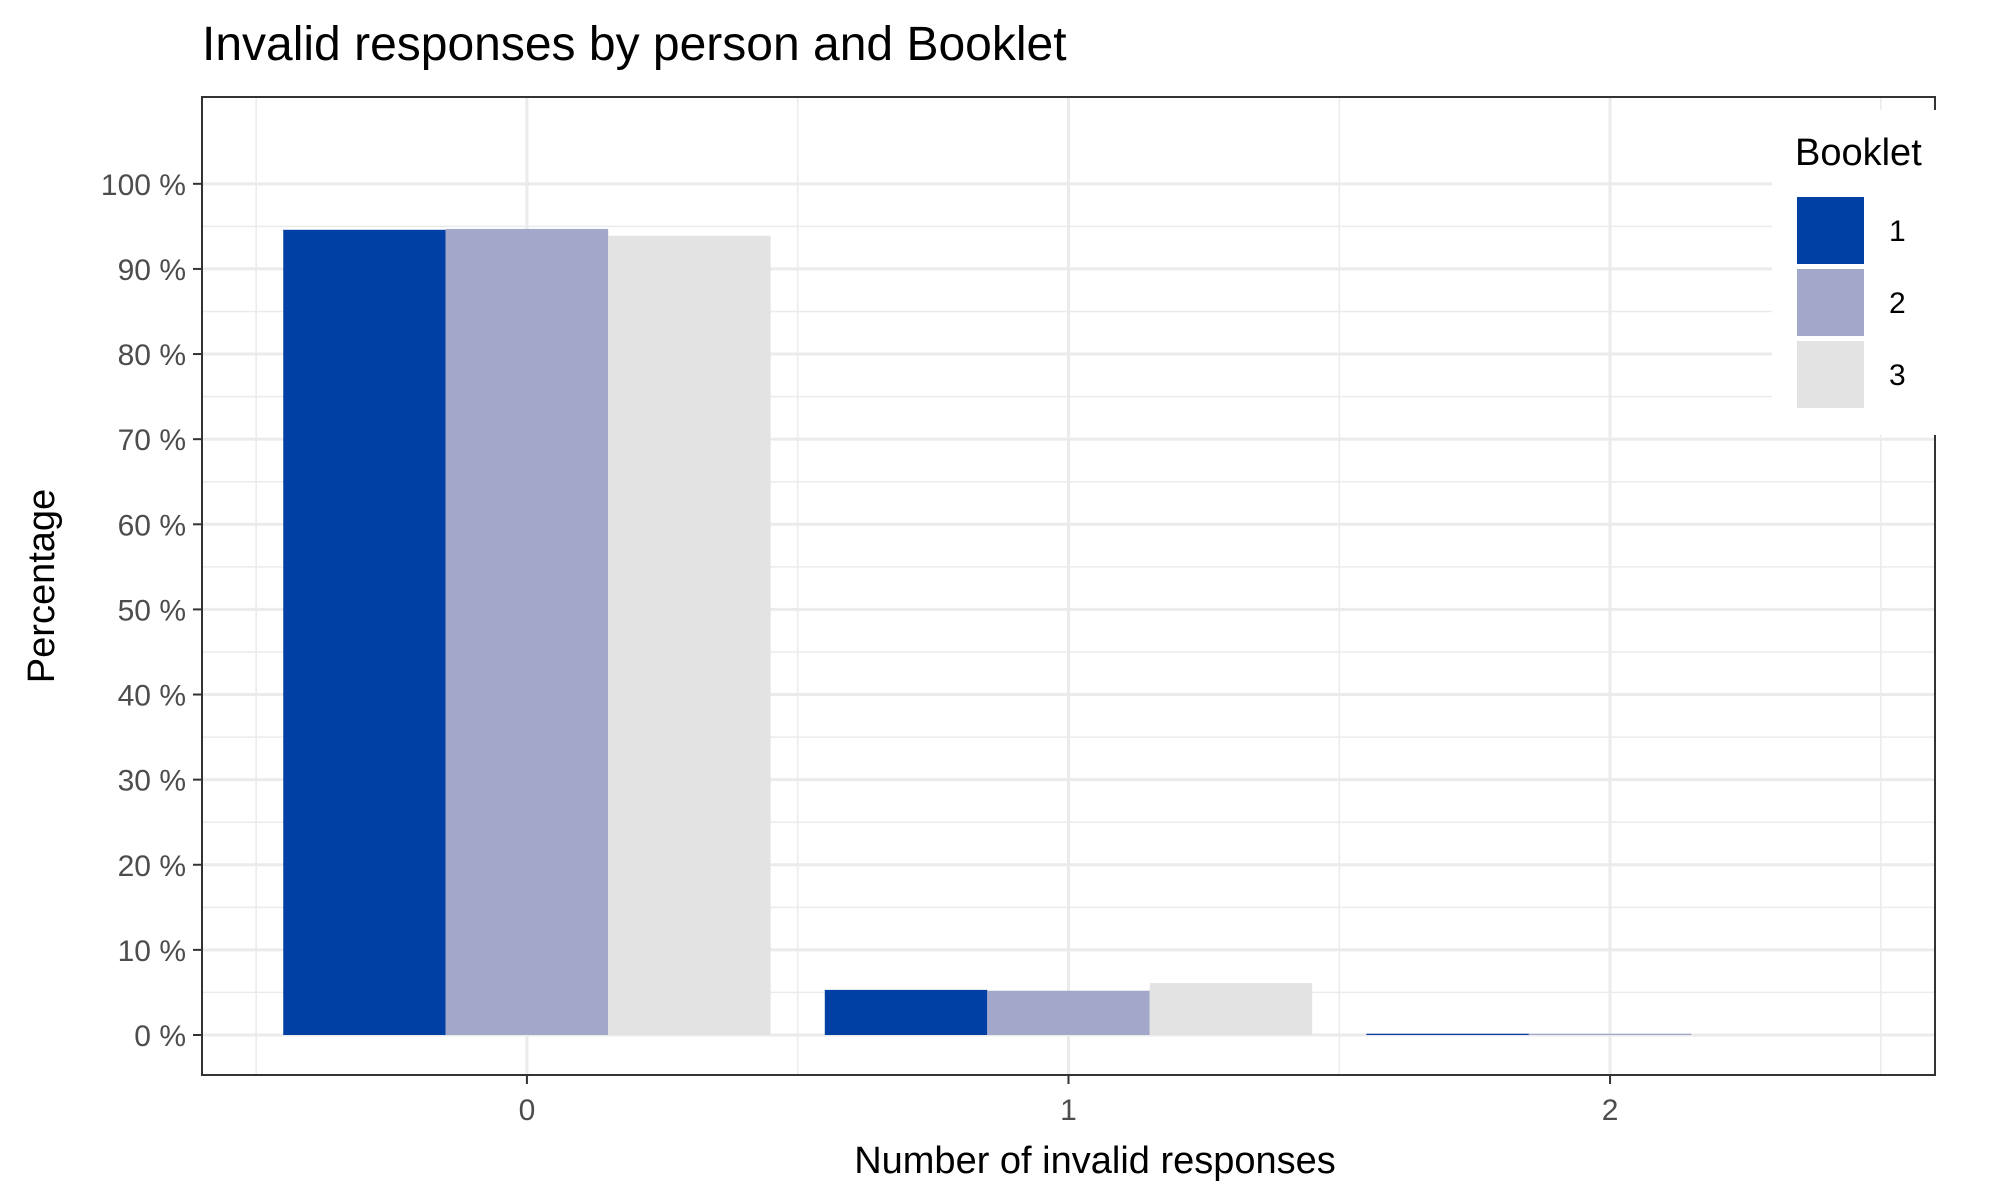  Describe the element at coordinates (527, 1110) in the screenshot. I see `x-tick-label: 0` at that location.